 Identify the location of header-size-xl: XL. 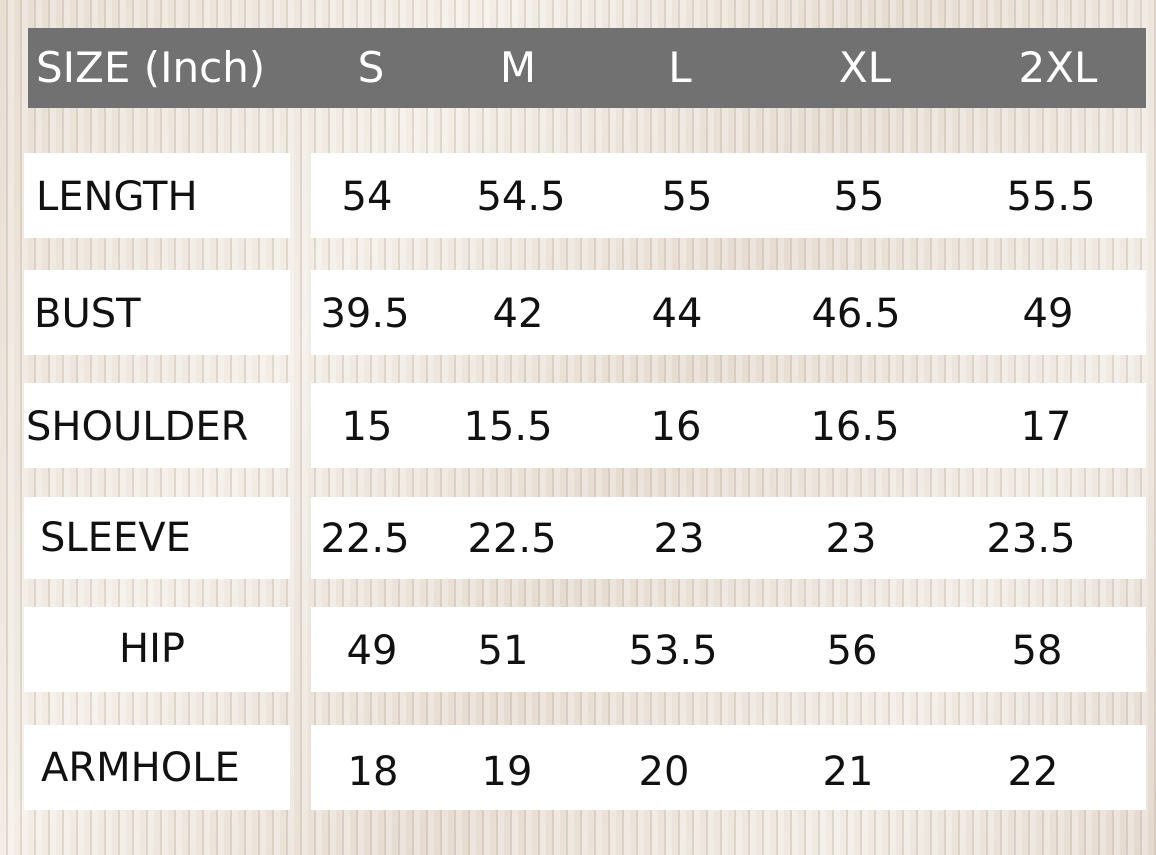
(865, 67).